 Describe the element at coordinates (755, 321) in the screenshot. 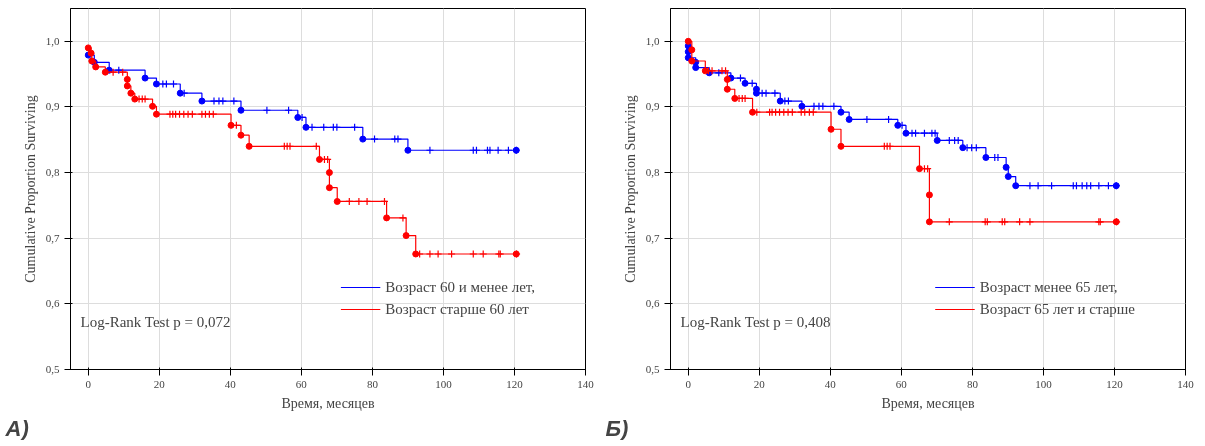

I see `annotation: Log-Rank Test p = 0,408` at that location.